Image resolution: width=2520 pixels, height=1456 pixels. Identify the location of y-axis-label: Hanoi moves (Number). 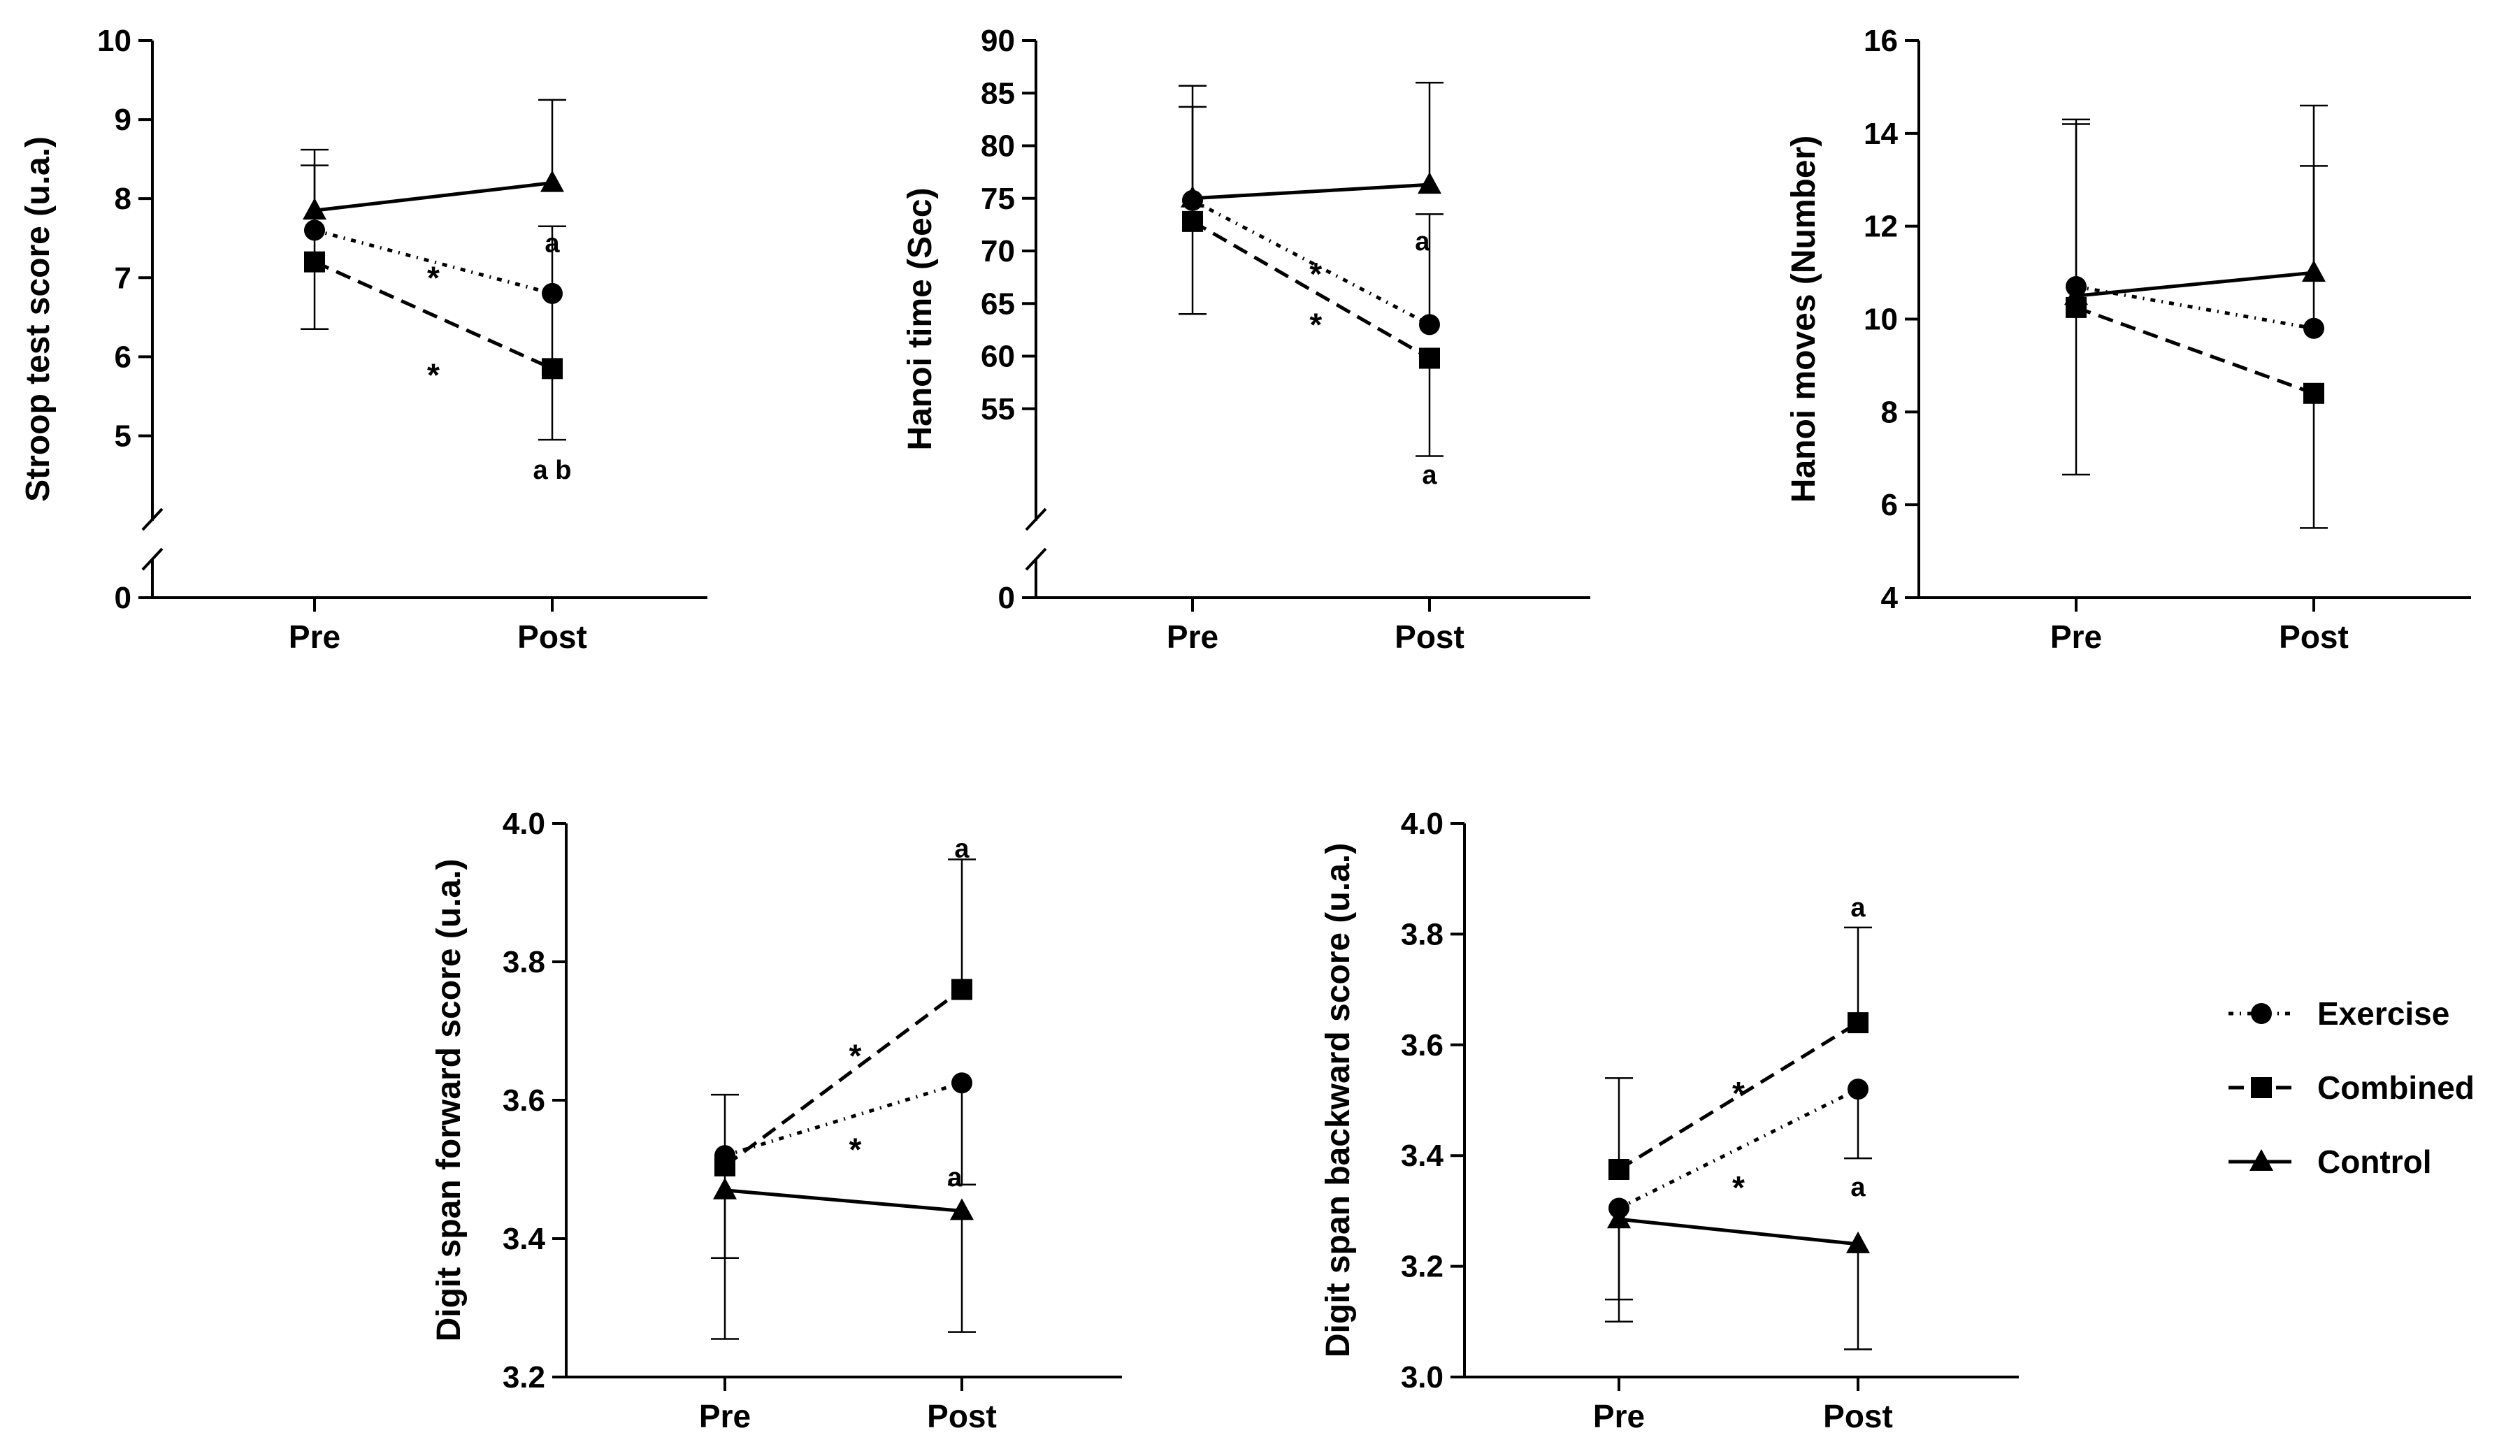
(1803, 319).